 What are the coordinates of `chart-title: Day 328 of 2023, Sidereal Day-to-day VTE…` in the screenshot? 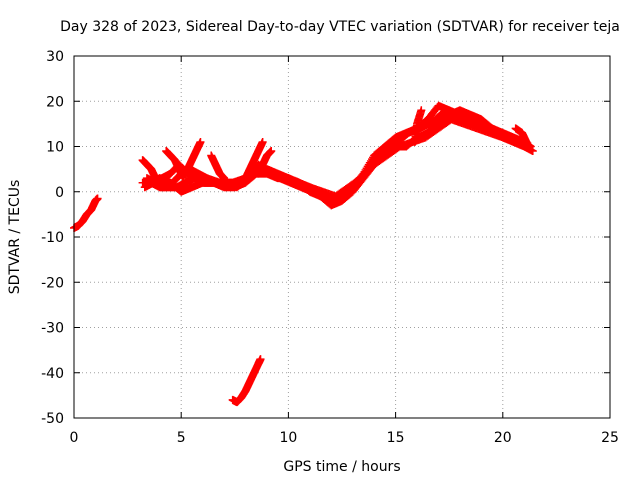 It's located at (340, 27).